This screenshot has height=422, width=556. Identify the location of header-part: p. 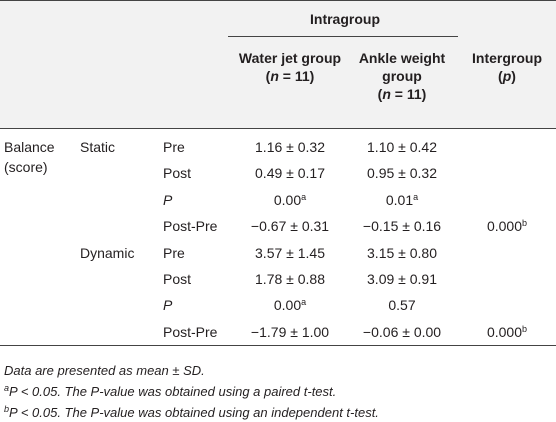
(507, 76).